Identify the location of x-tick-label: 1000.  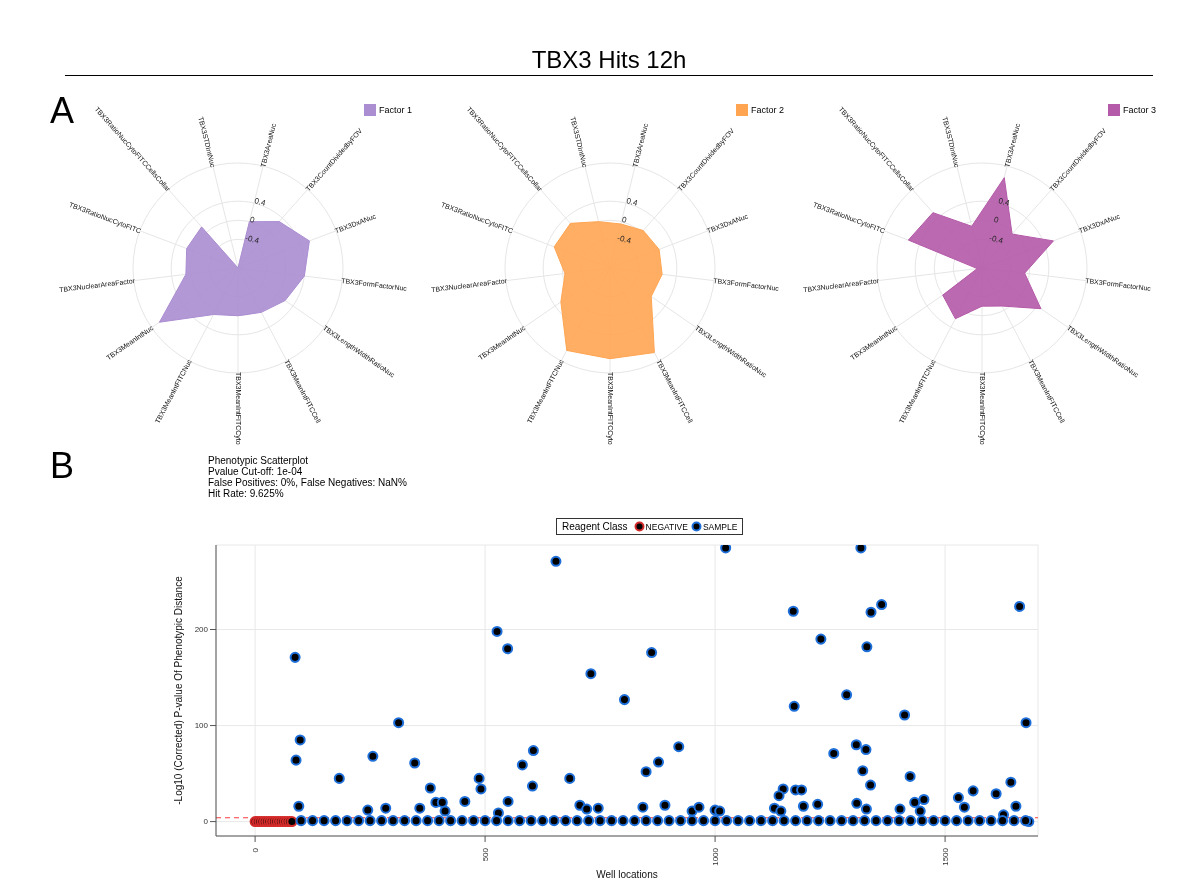
(715, 856).